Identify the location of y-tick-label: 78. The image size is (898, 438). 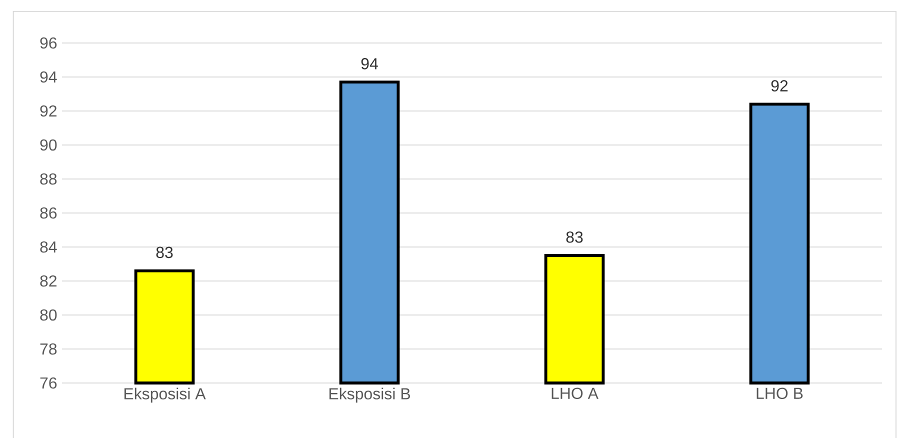
(48, 349).